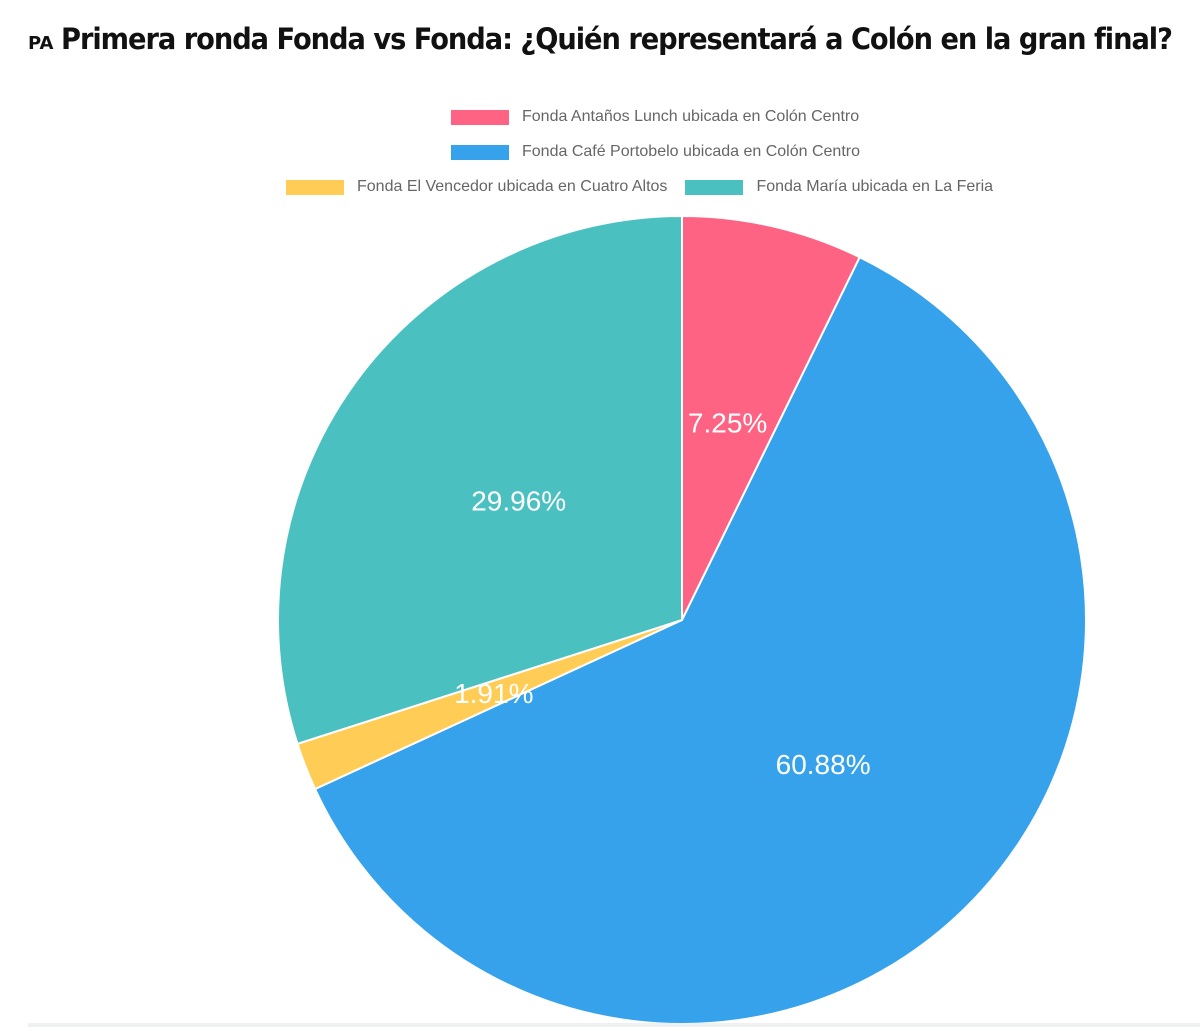 This screenshot has width=1200, height=1031. What do you see at coordinates (823, 764) in the screenshot?
I see `slice-percent-label: 60.88%` at bounding box center [823, 764].